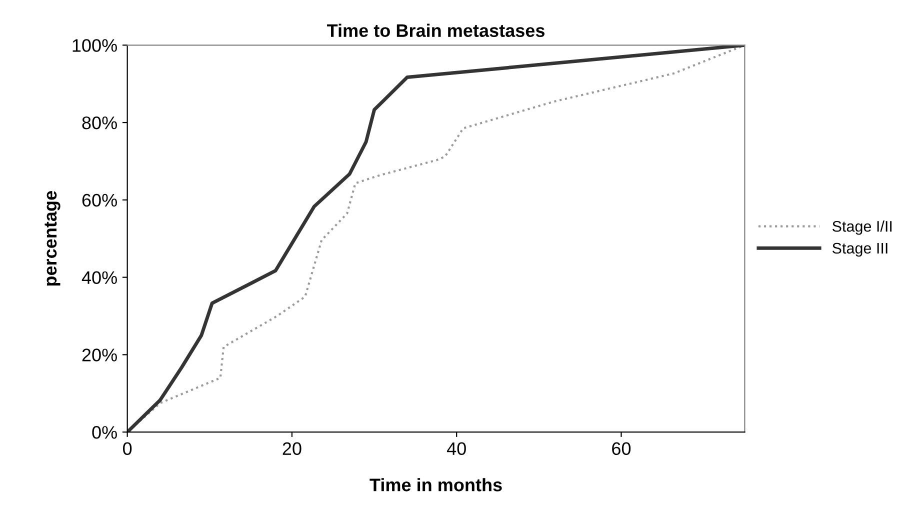  I want to click on y-tick-label: 20%, so click(99, 355).